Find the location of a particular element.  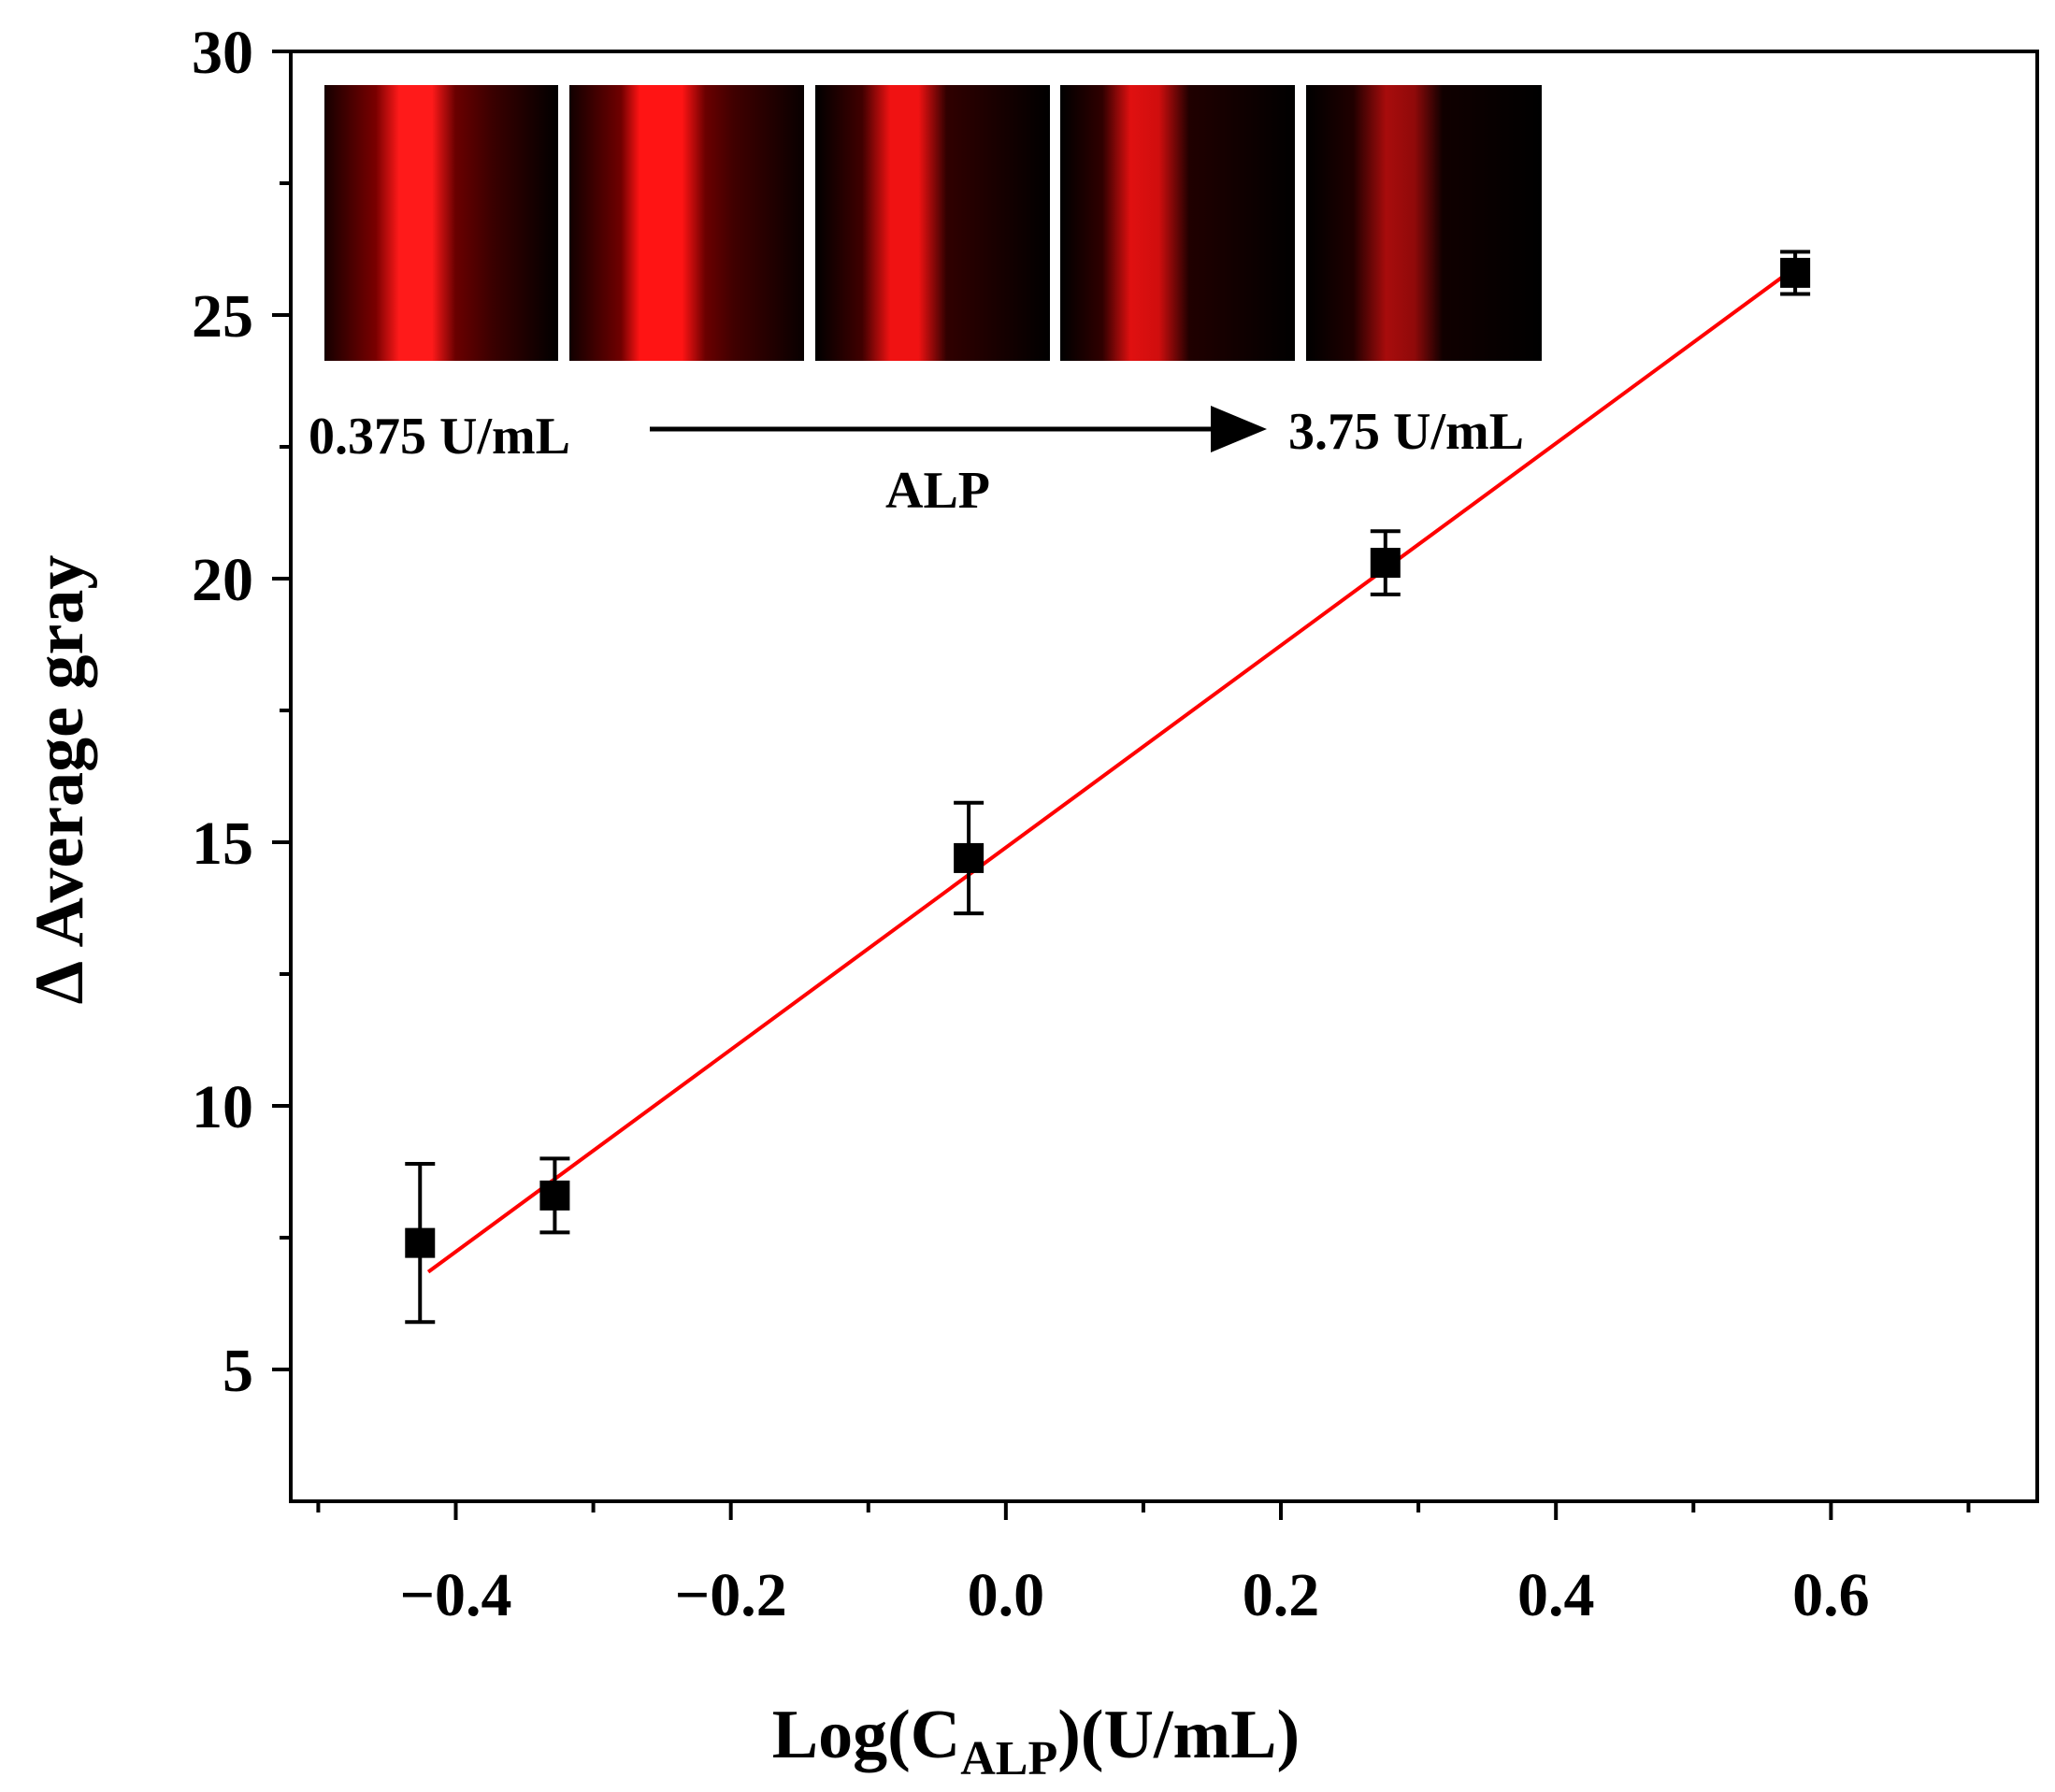

inset-start-label: 0.375 U/mL is located at coordinates (439, 437).